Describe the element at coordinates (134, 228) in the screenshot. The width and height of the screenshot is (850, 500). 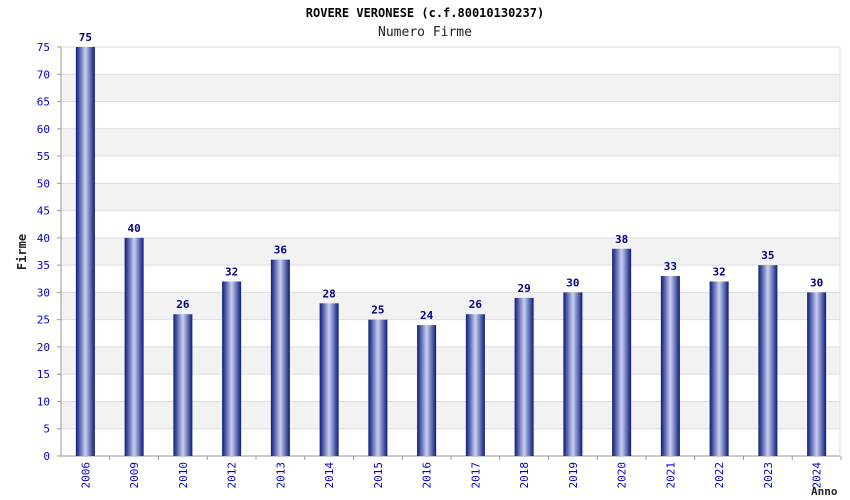
I see `data-label: 40` at that location.